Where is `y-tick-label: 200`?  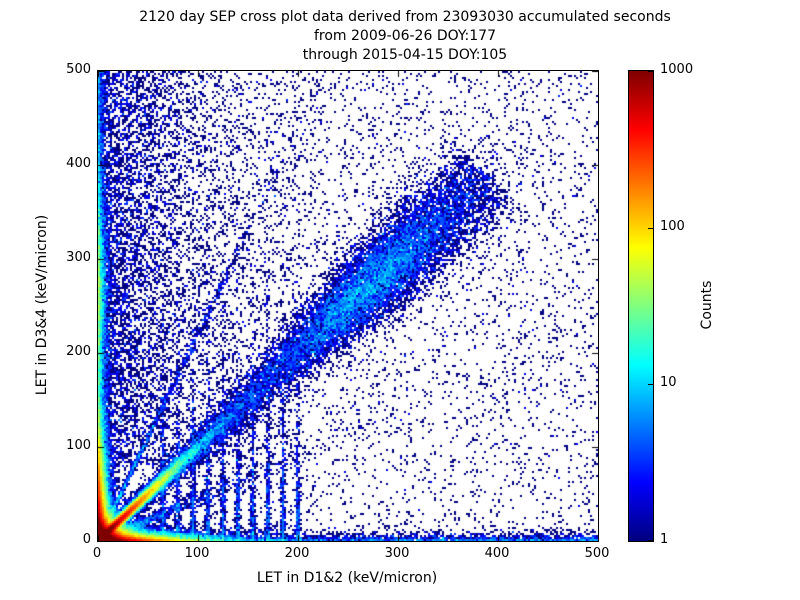
y-tick-label: 200 is located at coordinates (78, 351).